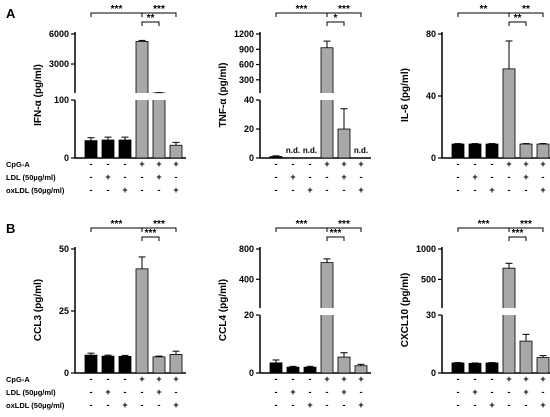  Describe the element at coordinates (458, 405) in the screenshot. I see `condition-sign-cxcl10-2-0: -` at that location.